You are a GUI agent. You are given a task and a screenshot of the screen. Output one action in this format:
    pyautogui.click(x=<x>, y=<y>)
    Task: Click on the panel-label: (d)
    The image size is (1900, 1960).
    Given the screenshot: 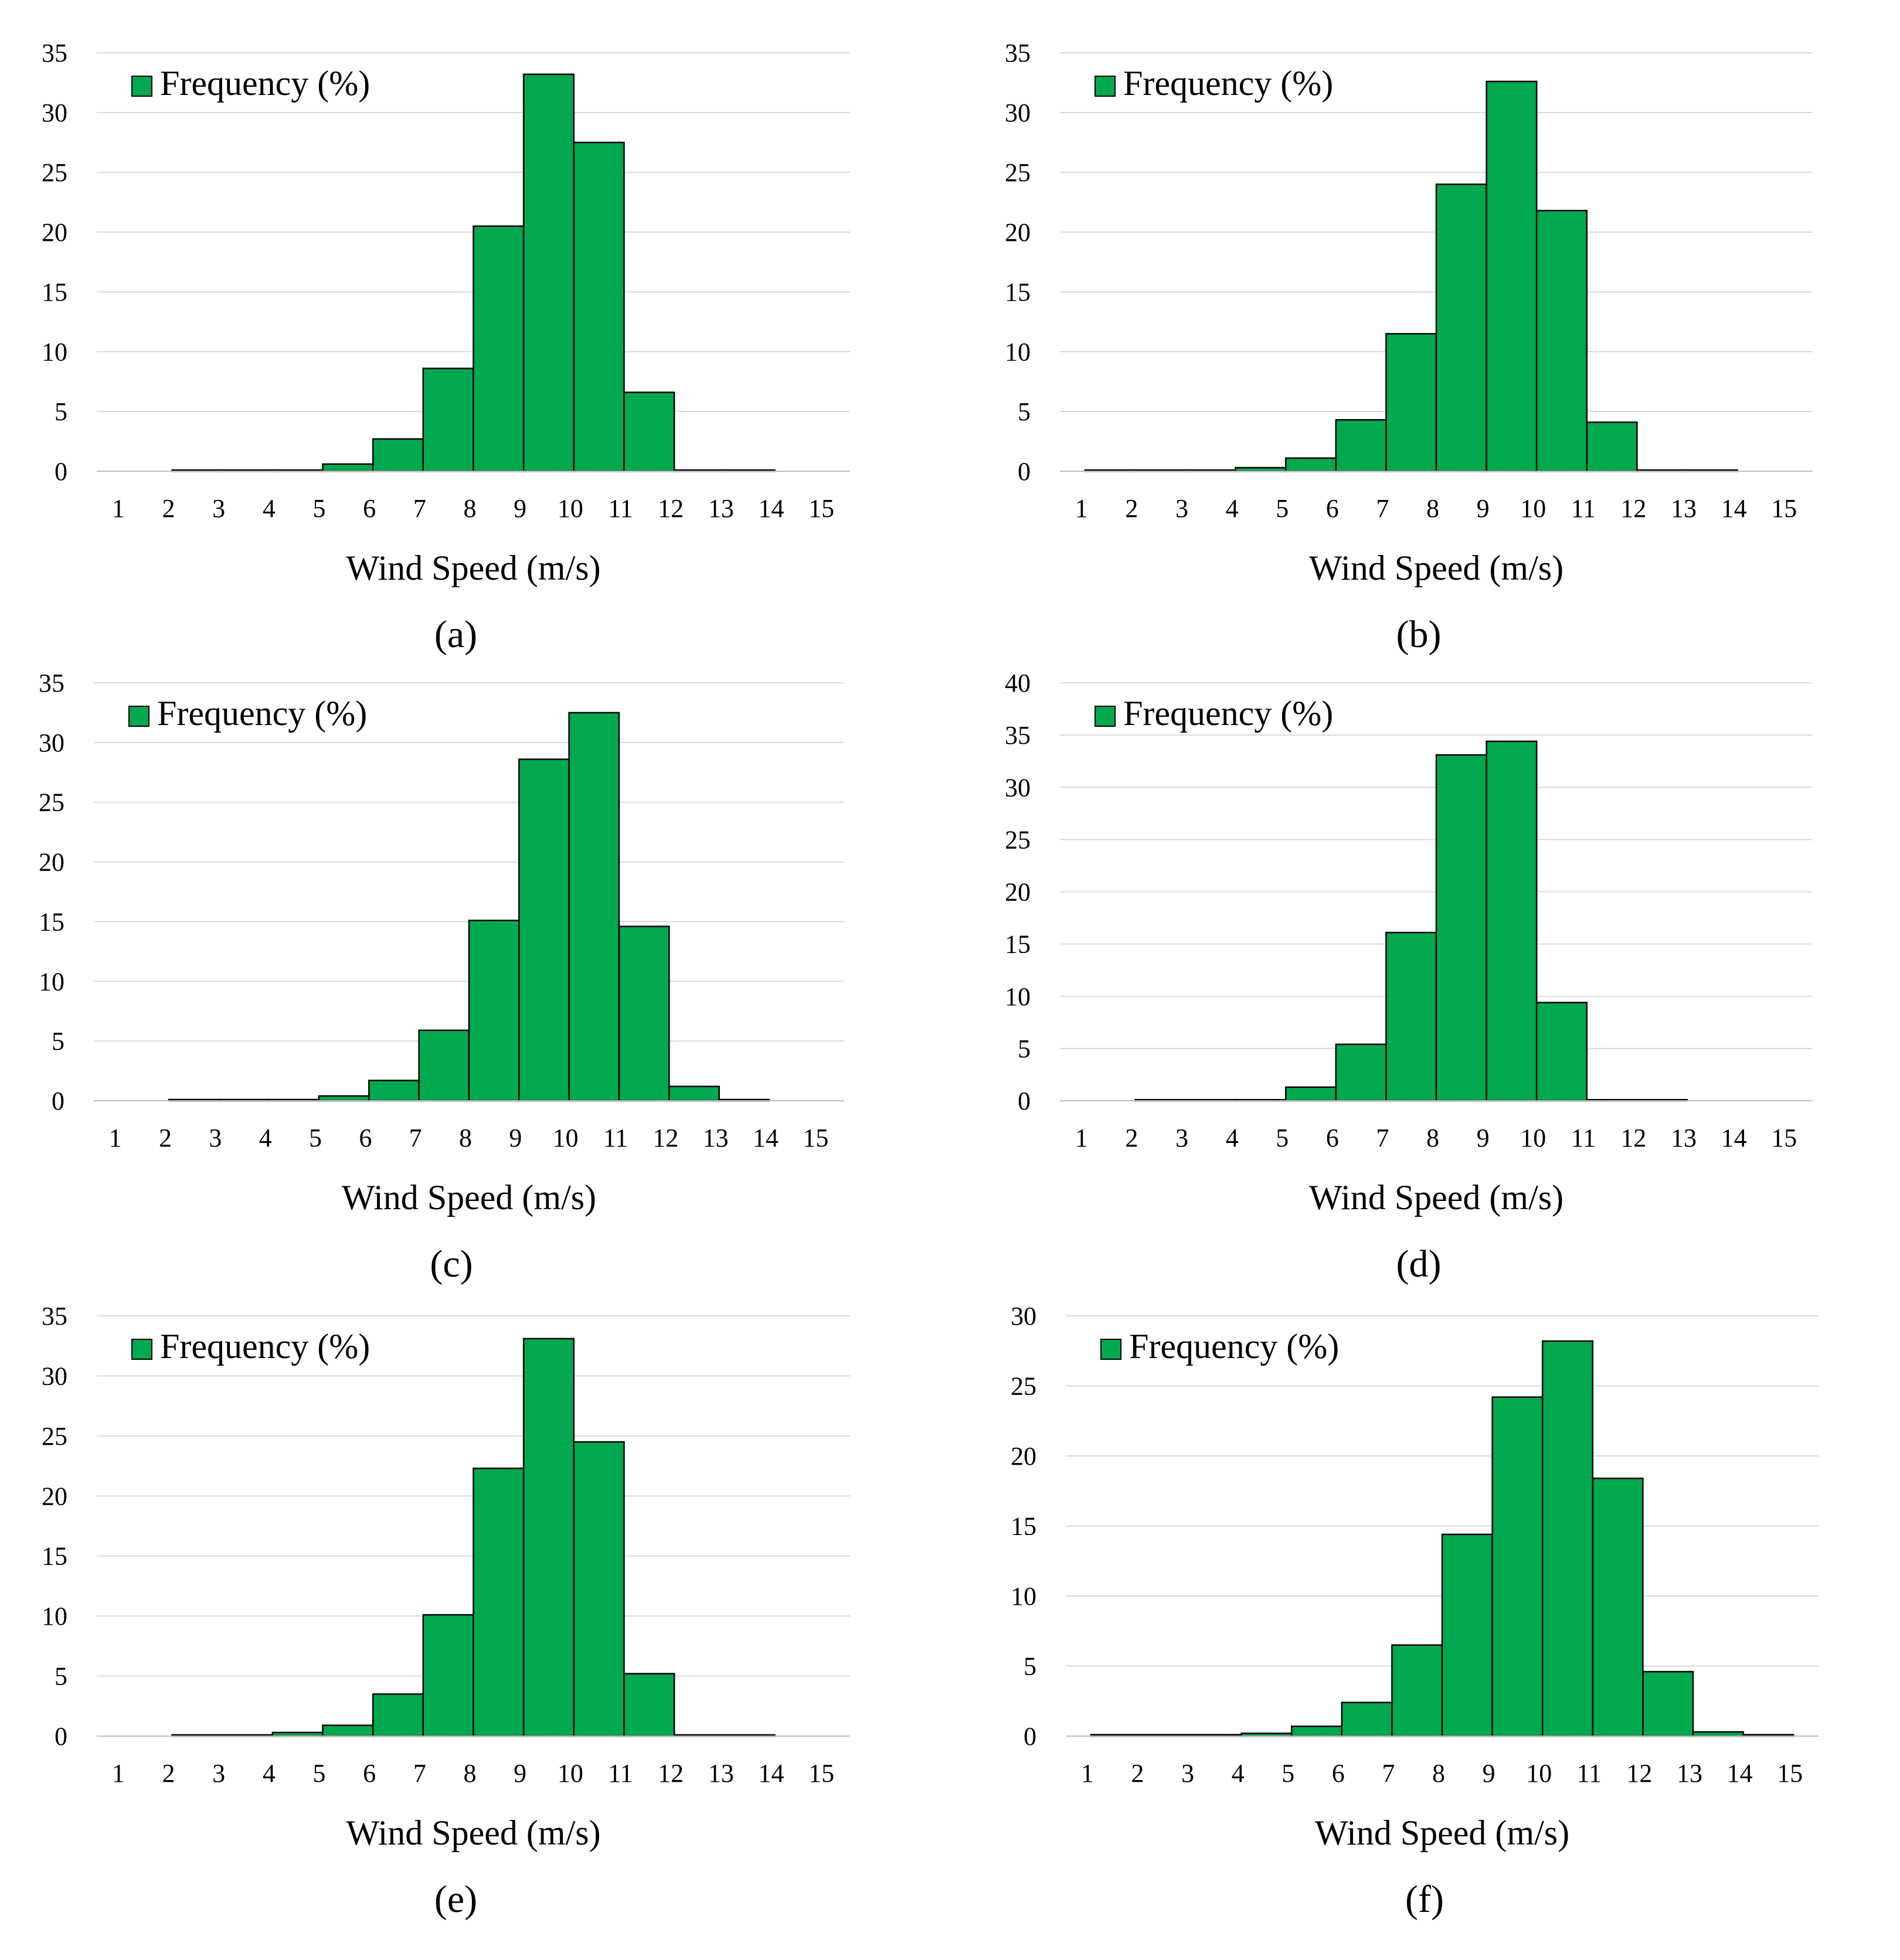 What is the action you would take?
    pyautogui.click(x=1419, y=1264)
    